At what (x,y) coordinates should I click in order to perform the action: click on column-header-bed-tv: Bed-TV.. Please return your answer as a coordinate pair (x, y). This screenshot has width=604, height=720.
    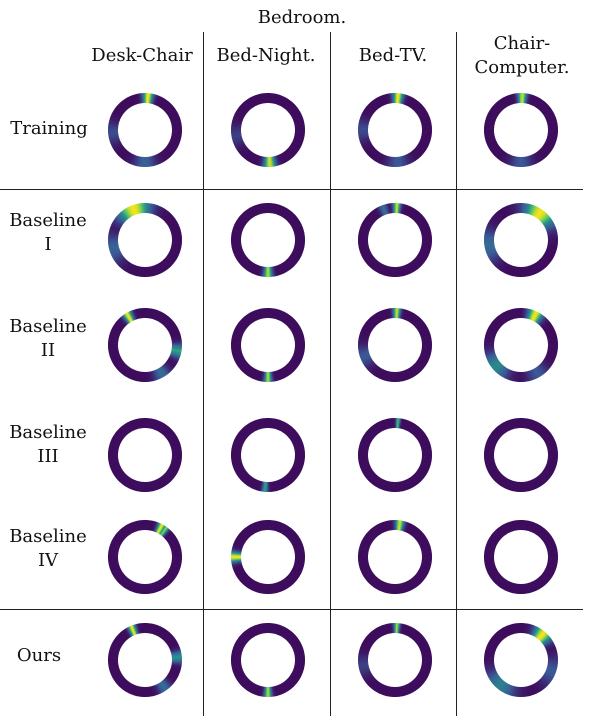
    Looking at the image, I should click on (393, 55).